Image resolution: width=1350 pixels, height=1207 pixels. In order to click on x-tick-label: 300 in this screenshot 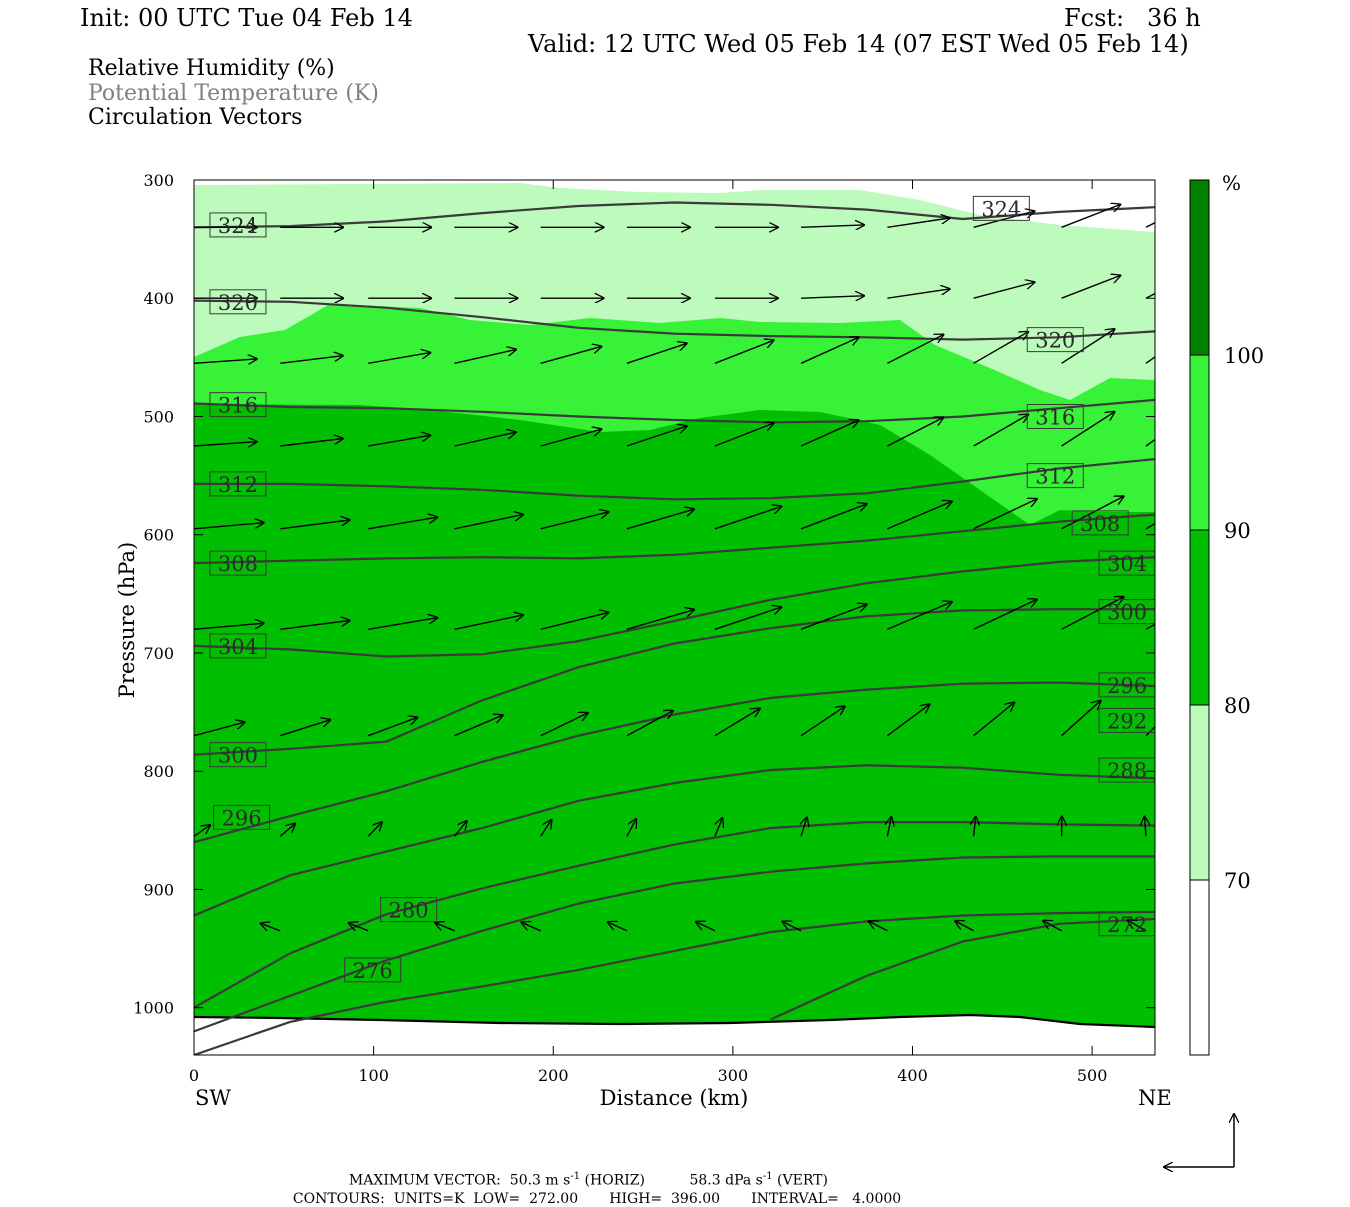, I will do `click(733, 1075)`.